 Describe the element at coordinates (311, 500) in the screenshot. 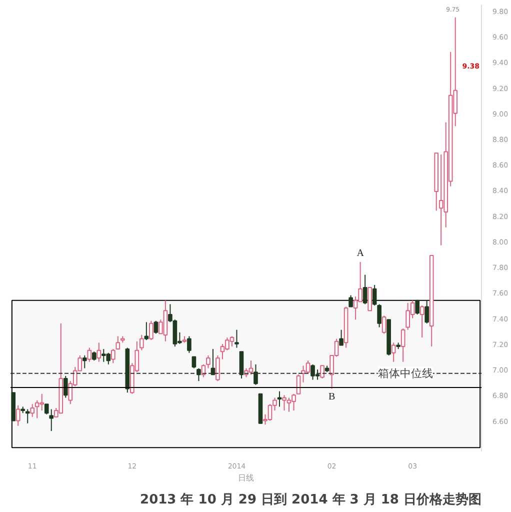

I see `text: 2013 年 10 月 29 日到 2014 年 3 月 18 日价格走势图` at that location.